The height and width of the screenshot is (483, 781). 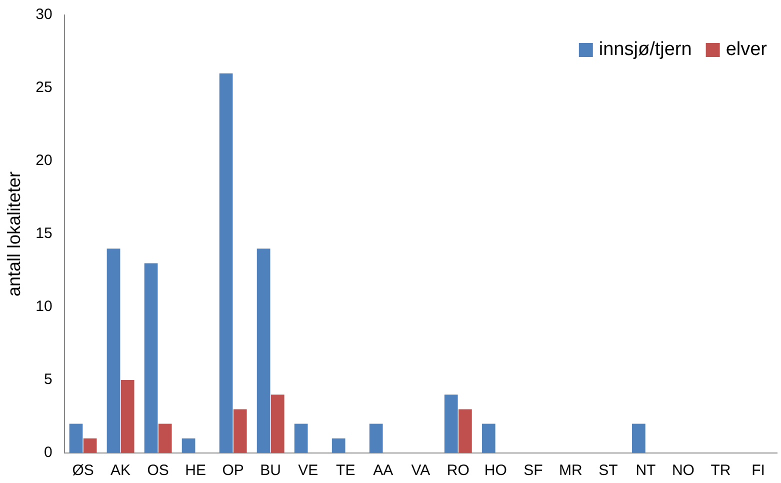 I want to click on x-tick-label: ST, so click(x=608, y=471).